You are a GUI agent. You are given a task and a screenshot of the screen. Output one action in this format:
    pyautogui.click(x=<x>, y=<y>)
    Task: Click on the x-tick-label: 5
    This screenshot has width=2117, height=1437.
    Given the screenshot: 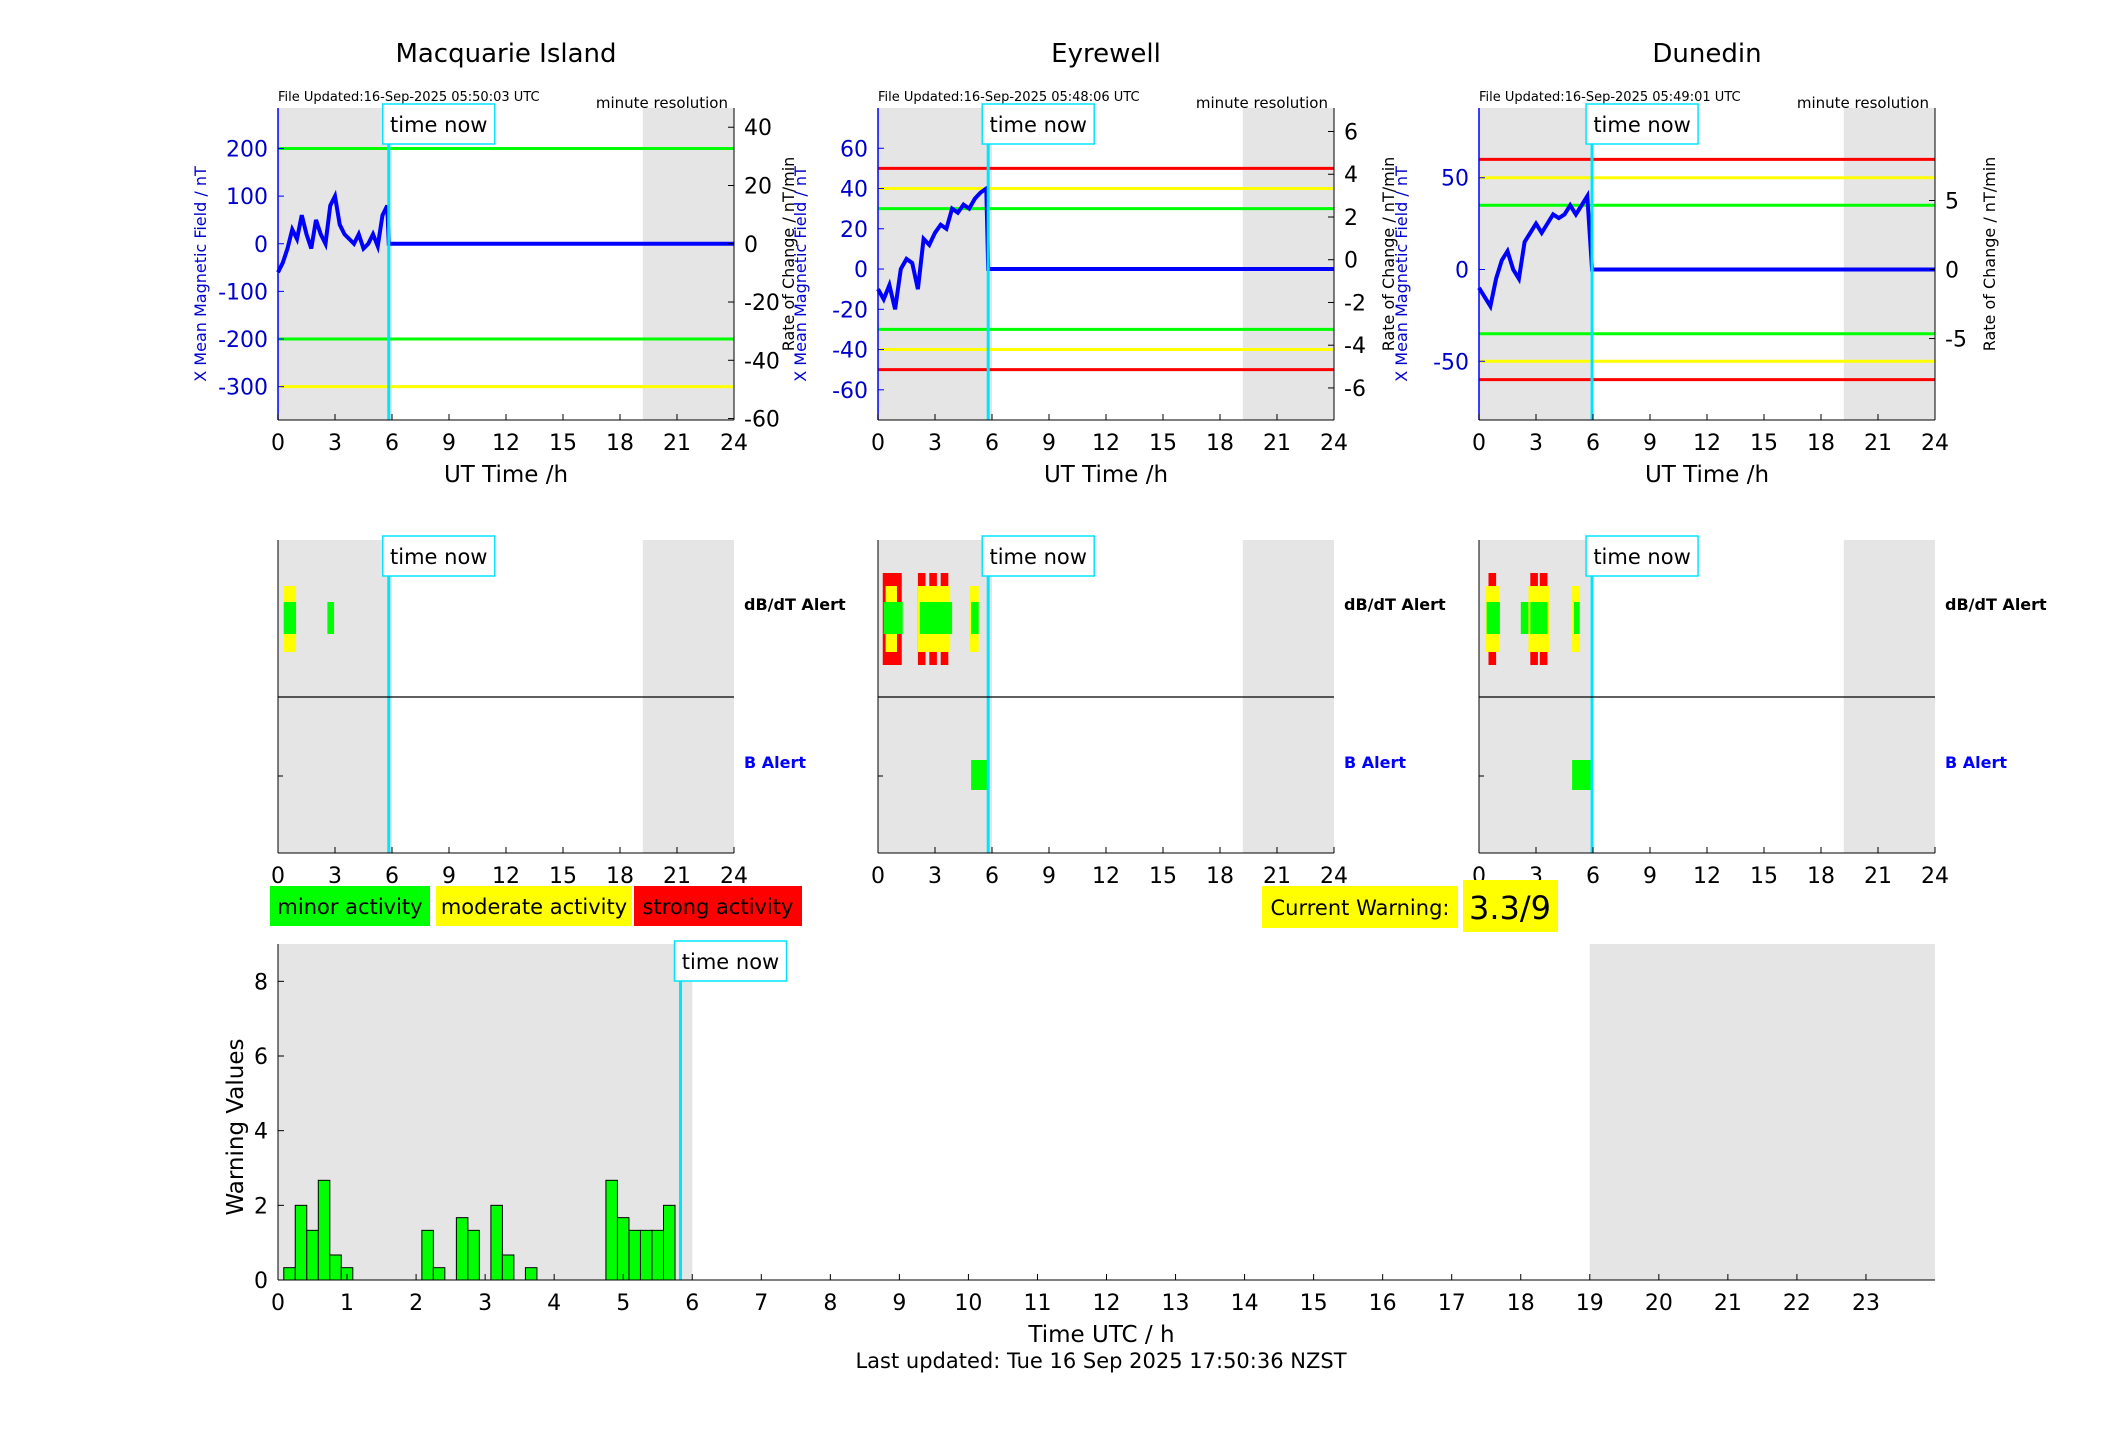 What is the action you would take?
    pyautogui.click(x=623, y=1303)
    